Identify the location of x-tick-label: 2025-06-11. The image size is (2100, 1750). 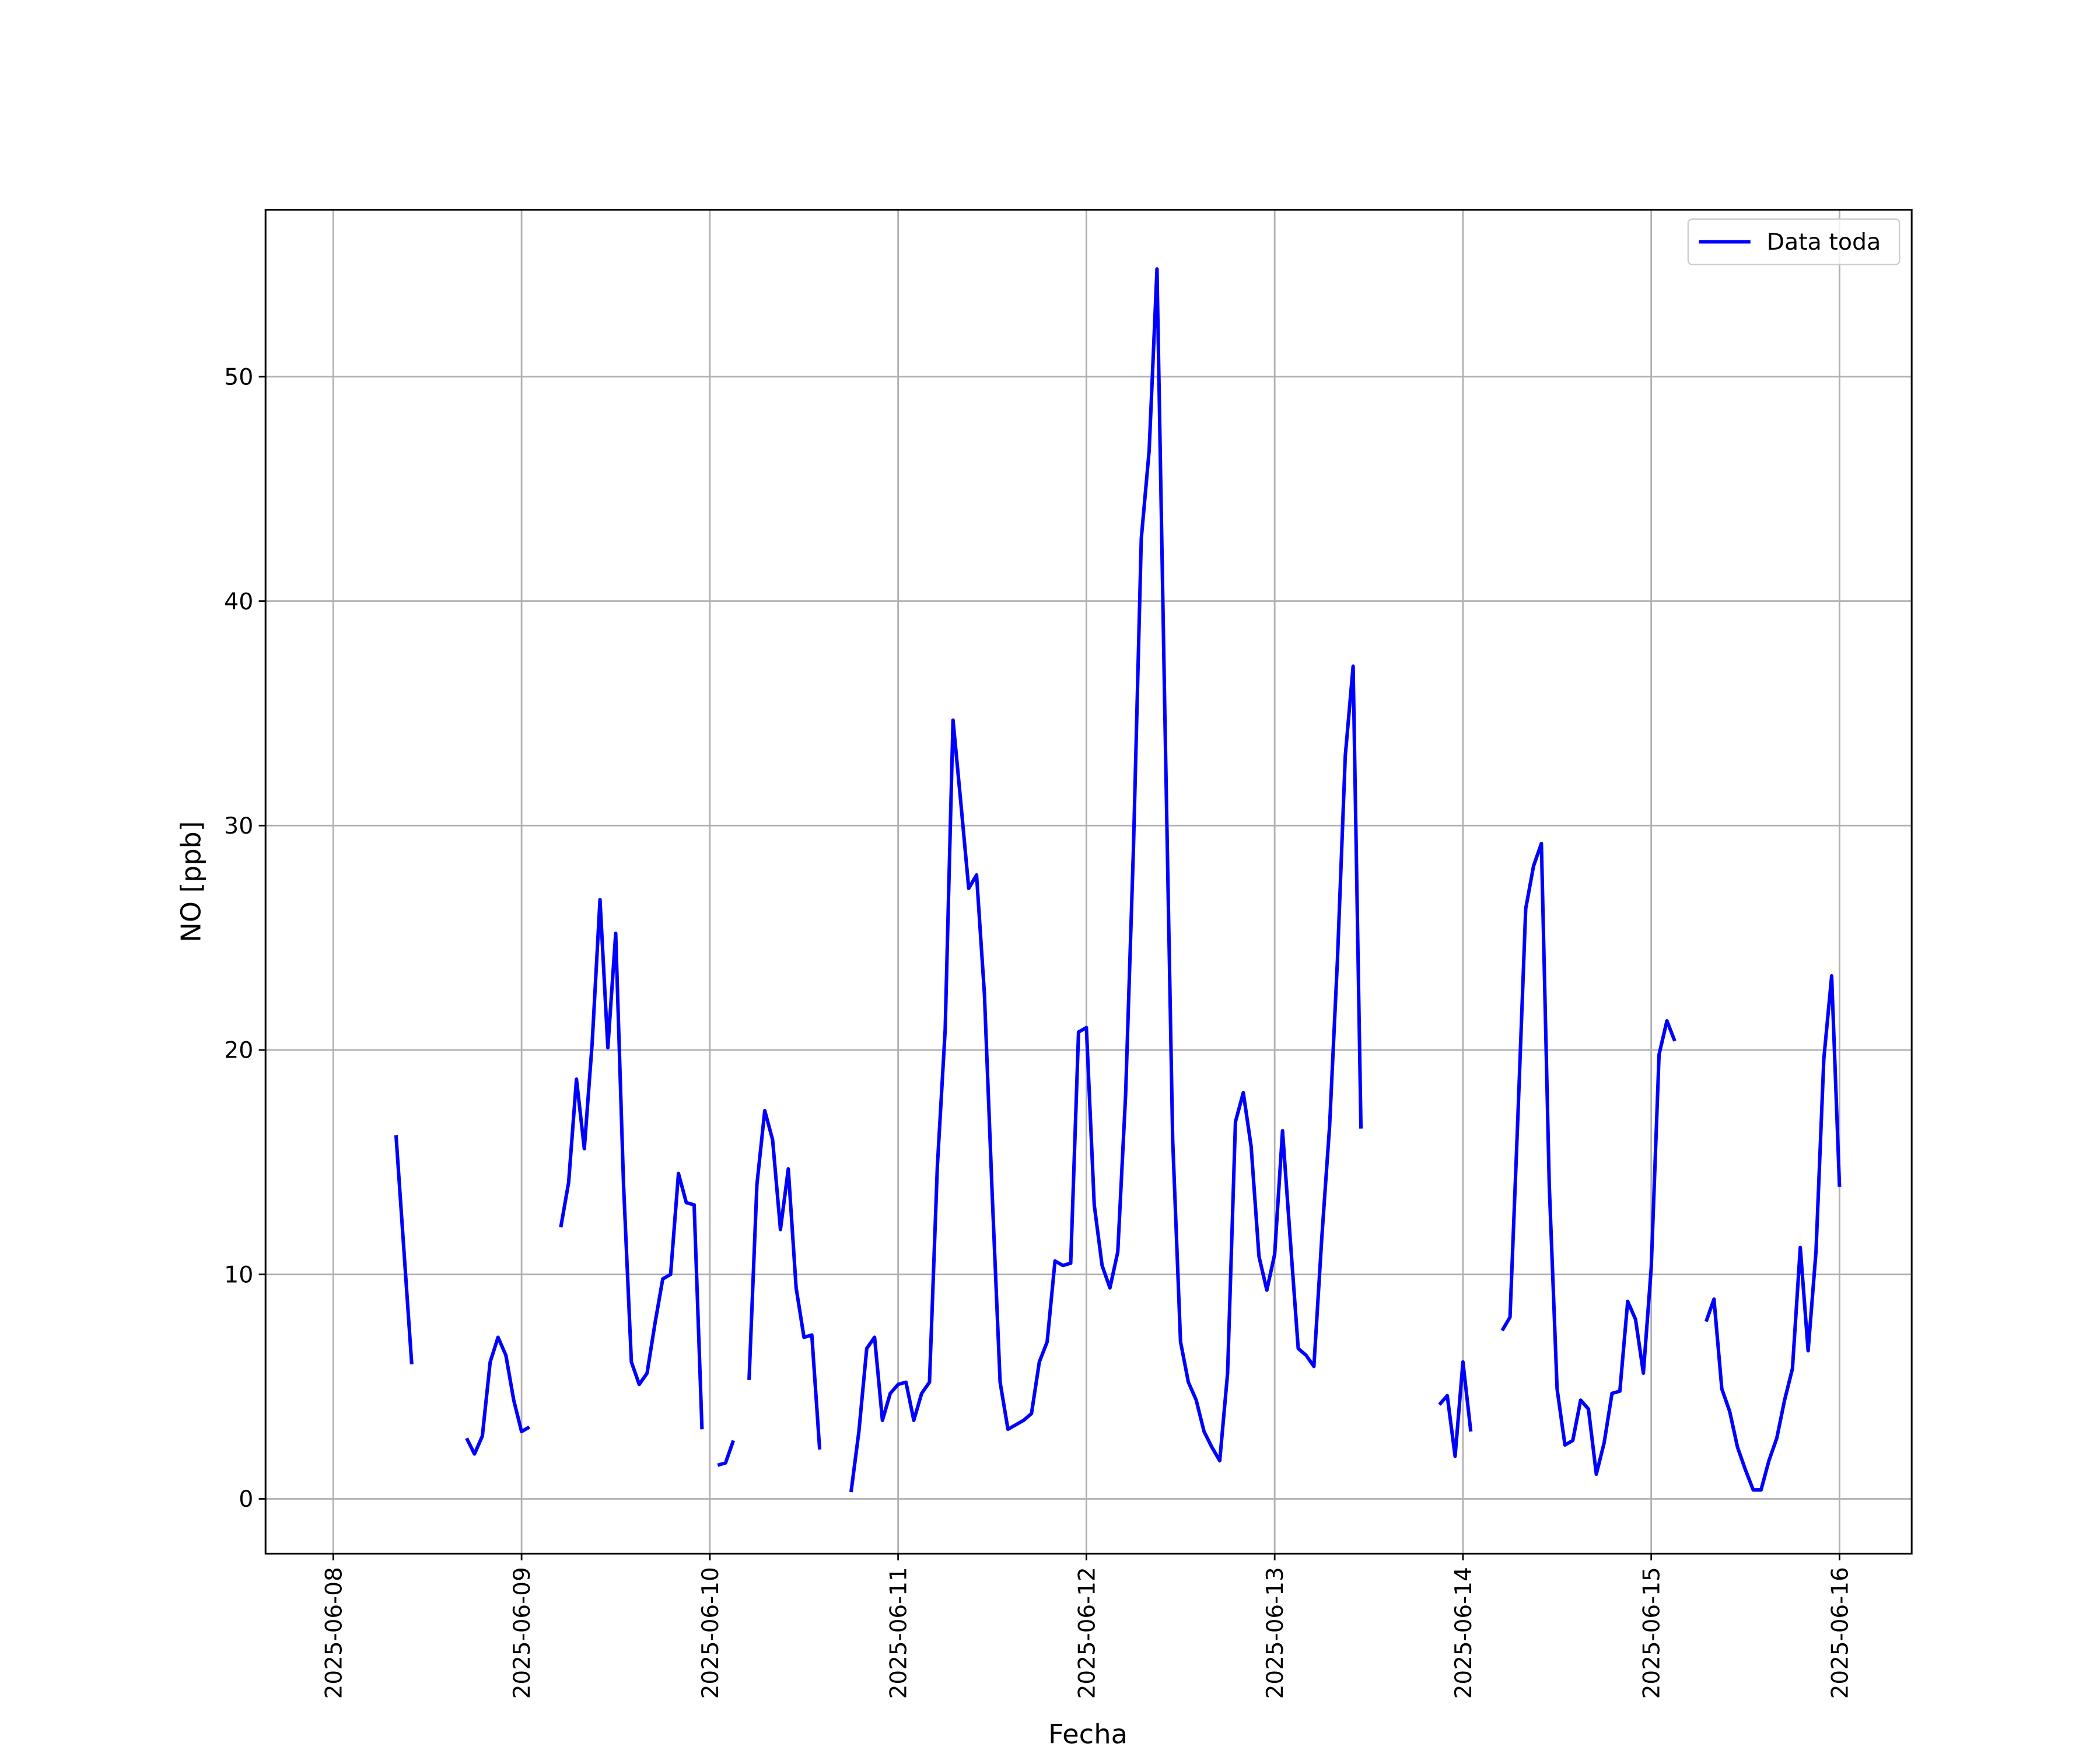
(899, 1633).